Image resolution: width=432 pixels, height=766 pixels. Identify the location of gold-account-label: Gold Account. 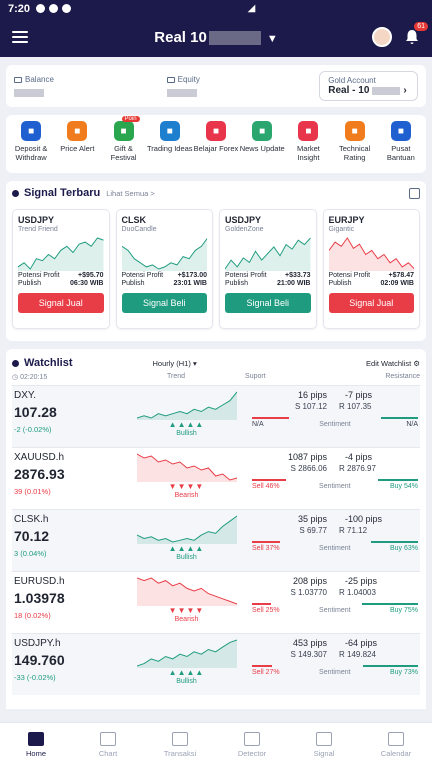
(352, 80).